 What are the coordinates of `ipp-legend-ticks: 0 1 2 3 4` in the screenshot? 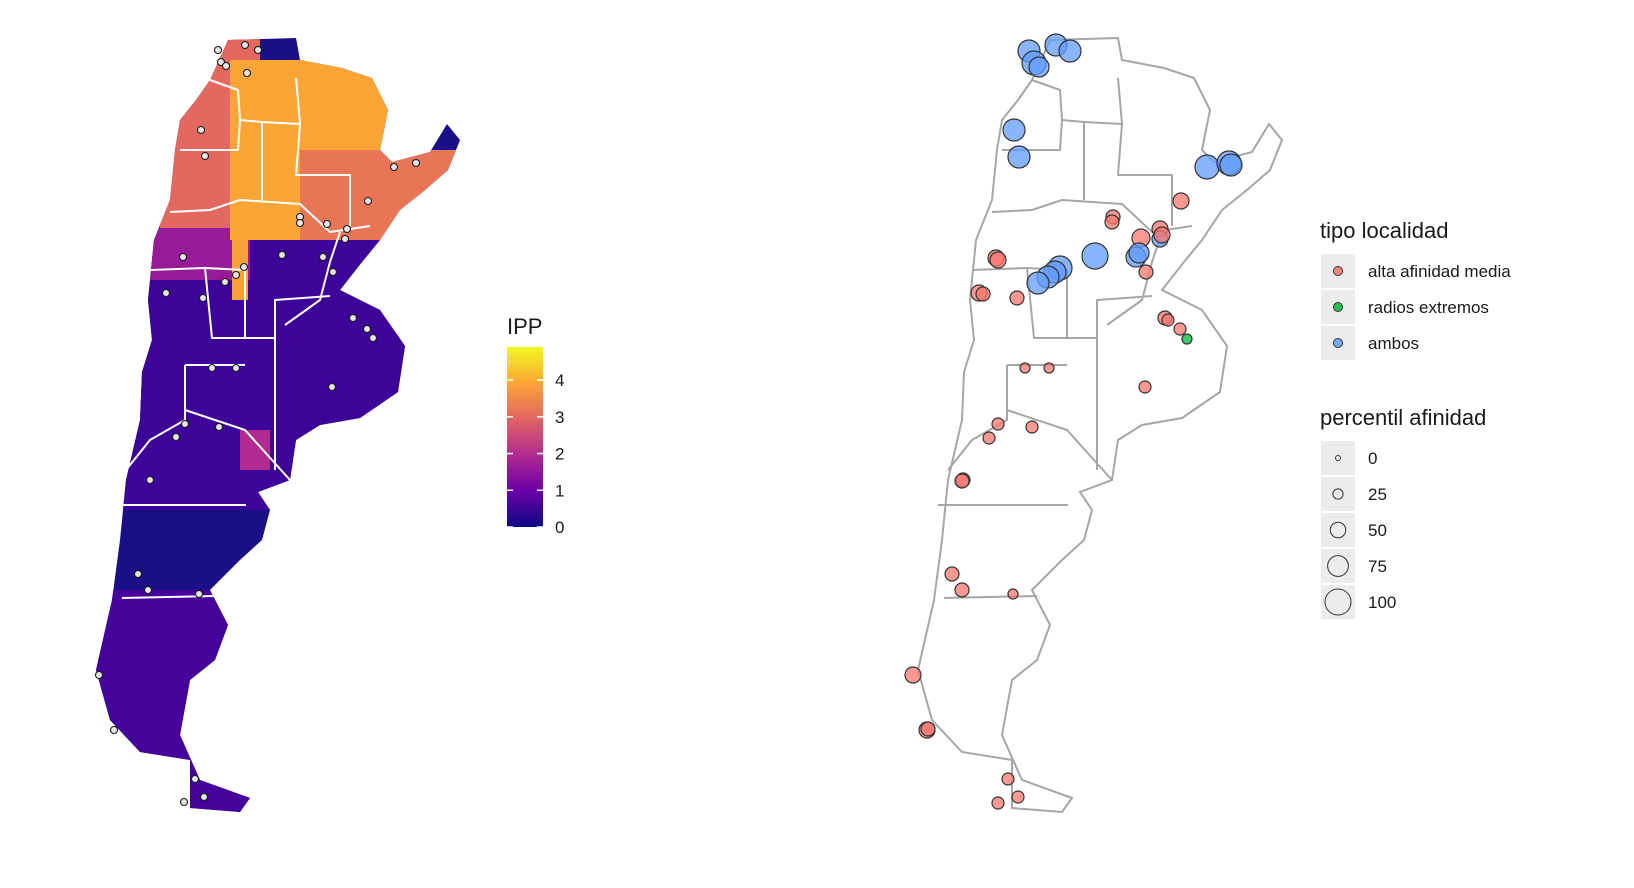 It's located at (535, 454).